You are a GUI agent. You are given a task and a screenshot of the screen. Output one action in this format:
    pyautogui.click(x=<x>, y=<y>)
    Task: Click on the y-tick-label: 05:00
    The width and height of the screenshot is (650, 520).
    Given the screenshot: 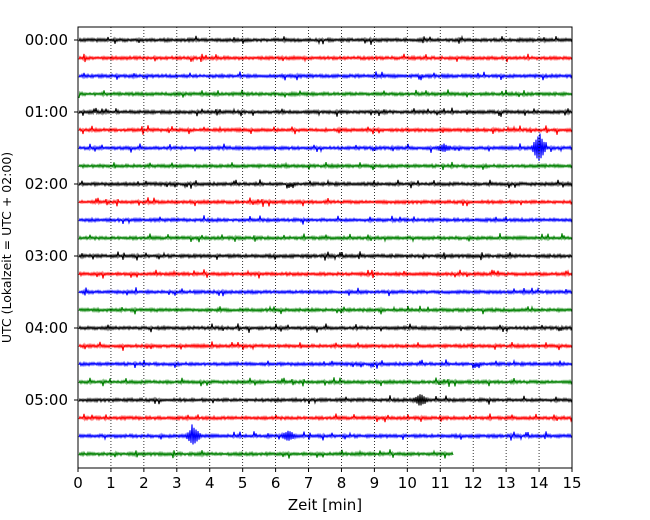 What is the action you would take?
    pyautogui.click(x=46, y=400)
    